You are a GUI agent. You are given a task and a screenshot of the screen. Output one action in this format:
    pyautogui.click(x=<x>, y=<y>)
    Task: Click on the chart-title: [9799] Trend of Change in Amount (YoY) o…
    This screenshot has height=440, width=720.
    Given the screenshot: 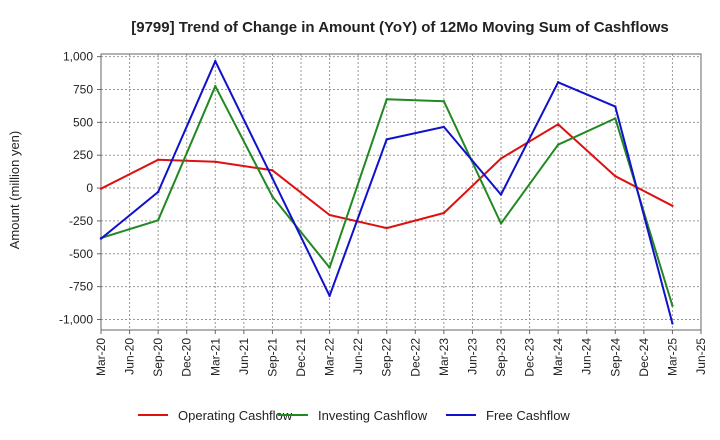 What is the action you would take?
    pyautogui.click(x=400, y=27)
    